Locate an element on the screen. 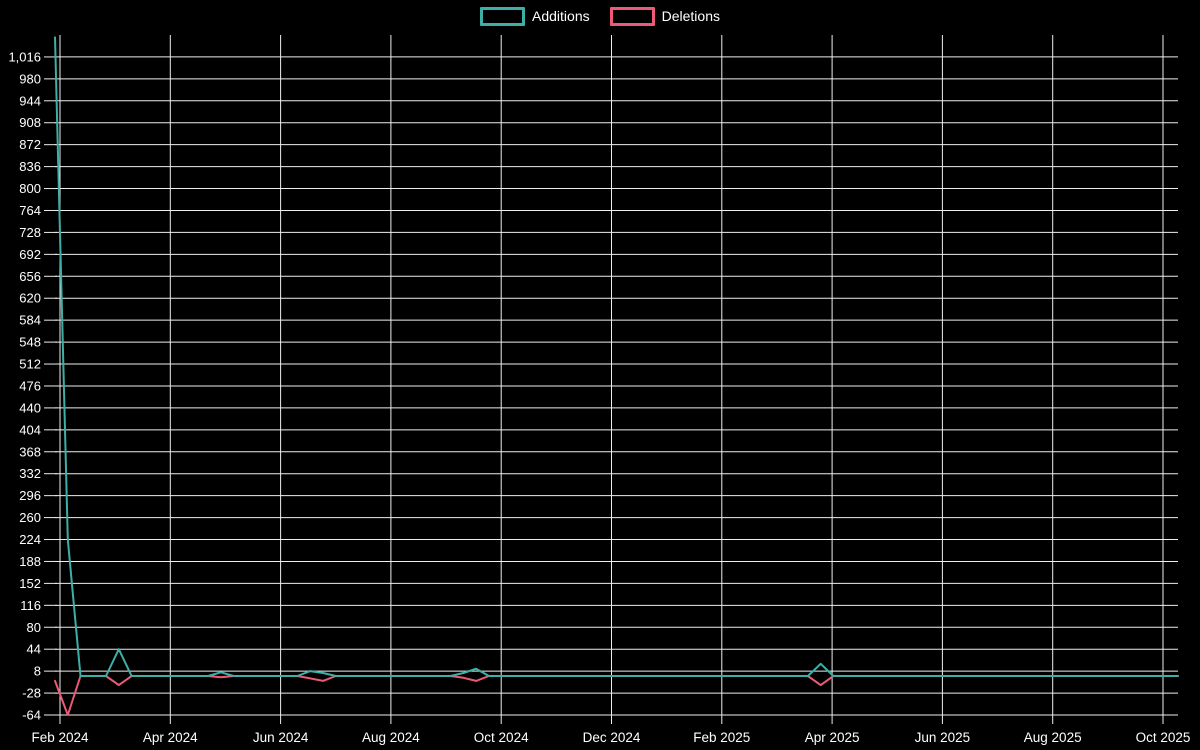 The image size is (1200, 750). y-tick-label: 152 is located at coordinates (30, 583).